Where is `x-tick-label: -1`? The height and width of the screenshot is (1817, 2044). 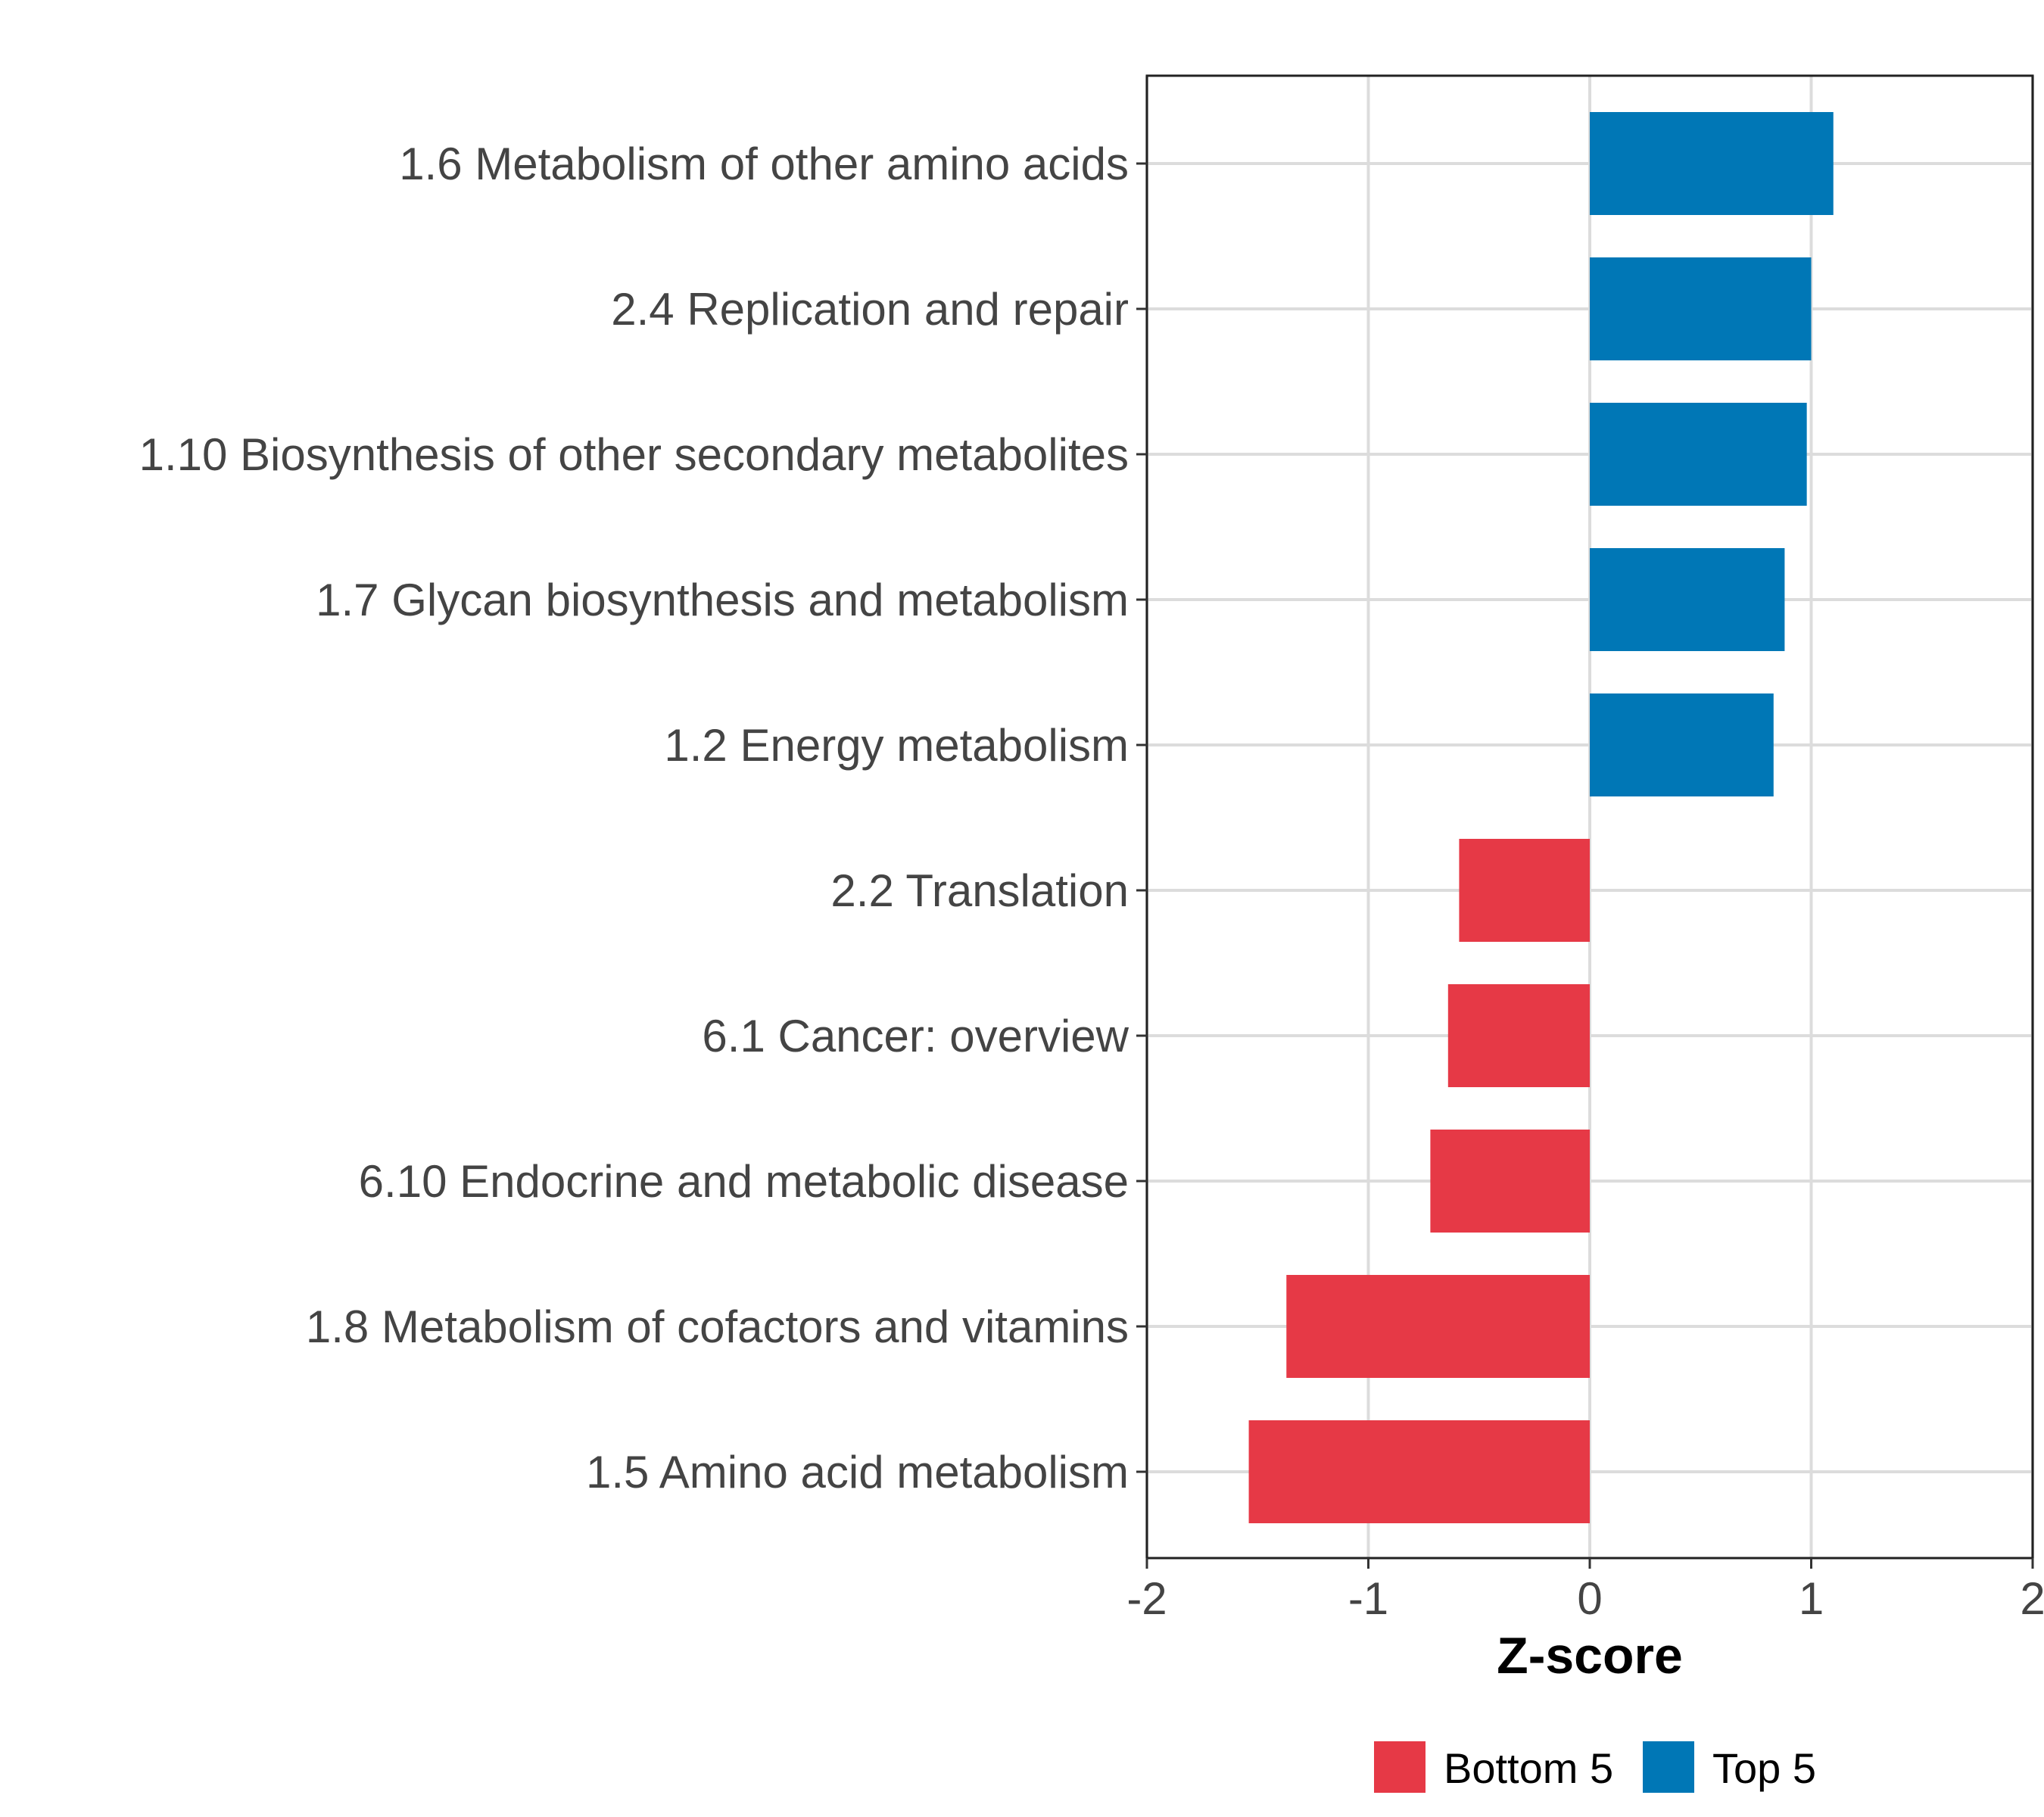 x-tick-label: -1 is located at coordinates (1368, 1599).